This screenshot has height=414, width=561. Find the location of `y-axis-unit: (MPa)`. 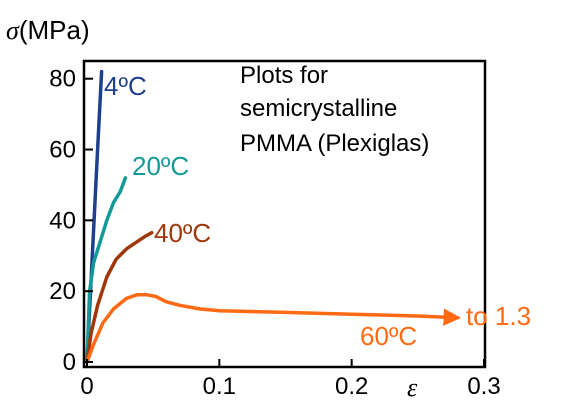

y-axis-unit: (MPa) is located at coordinates (54, 30).